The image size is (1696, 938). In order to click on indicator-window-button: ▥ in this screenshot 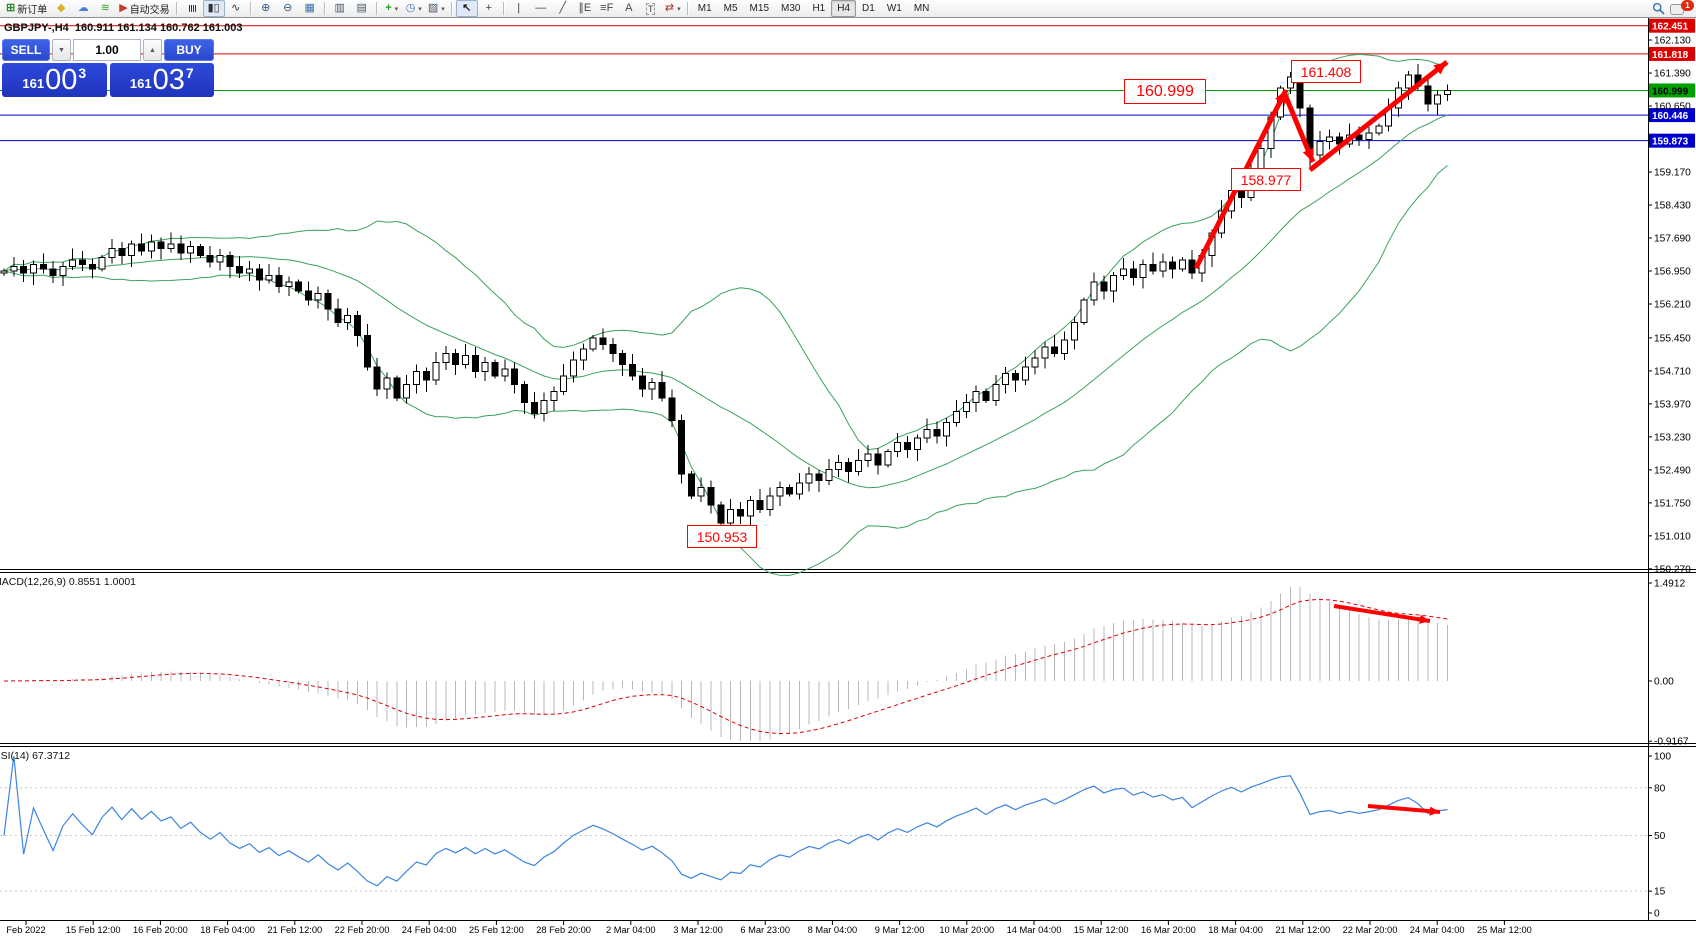, I will do `click(340, 8)`.